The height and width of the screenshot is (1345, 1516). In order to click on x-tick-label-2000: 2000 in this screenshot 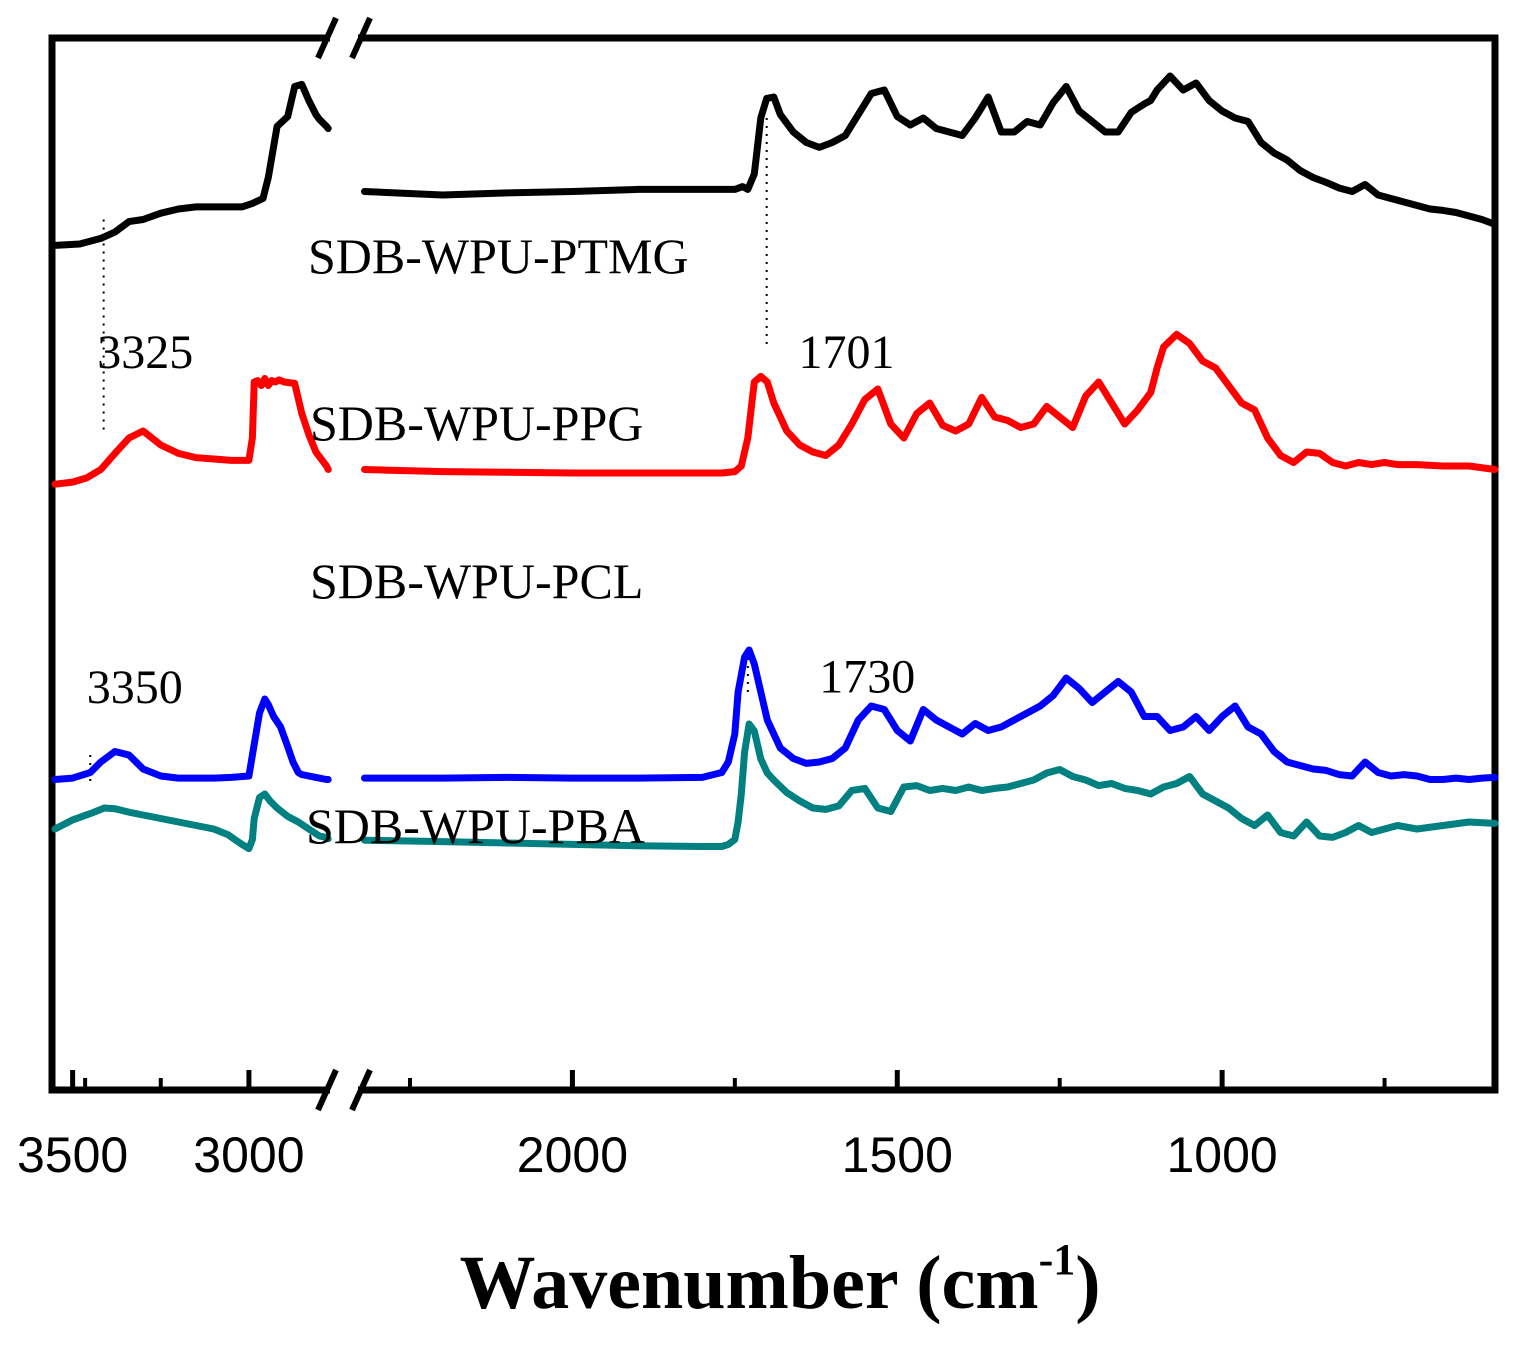, I will do `click(572, 1155)`.